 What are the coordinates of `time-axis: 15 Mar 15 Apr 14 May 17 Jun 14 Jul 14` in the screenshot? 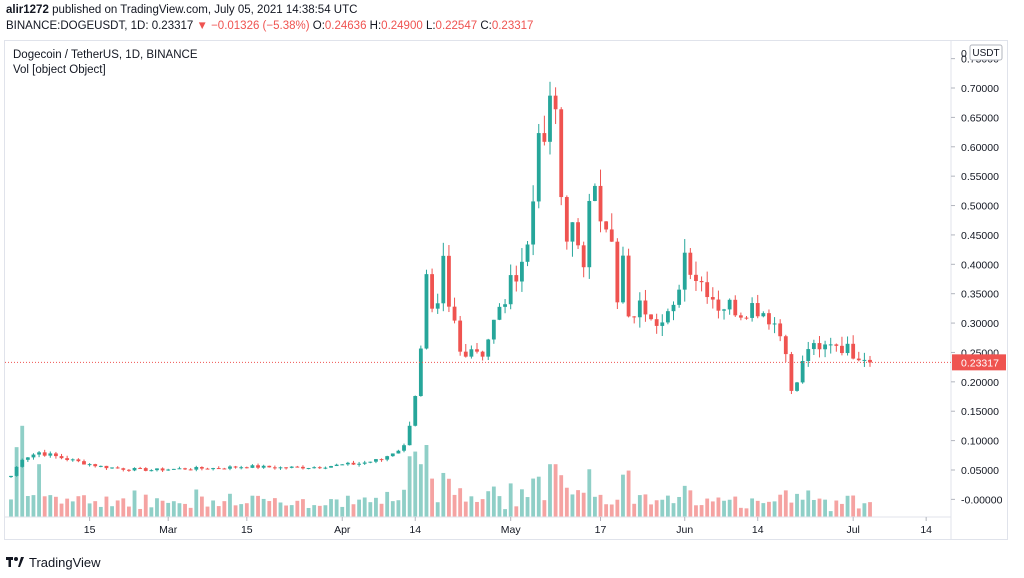 It's located at (508, 526).